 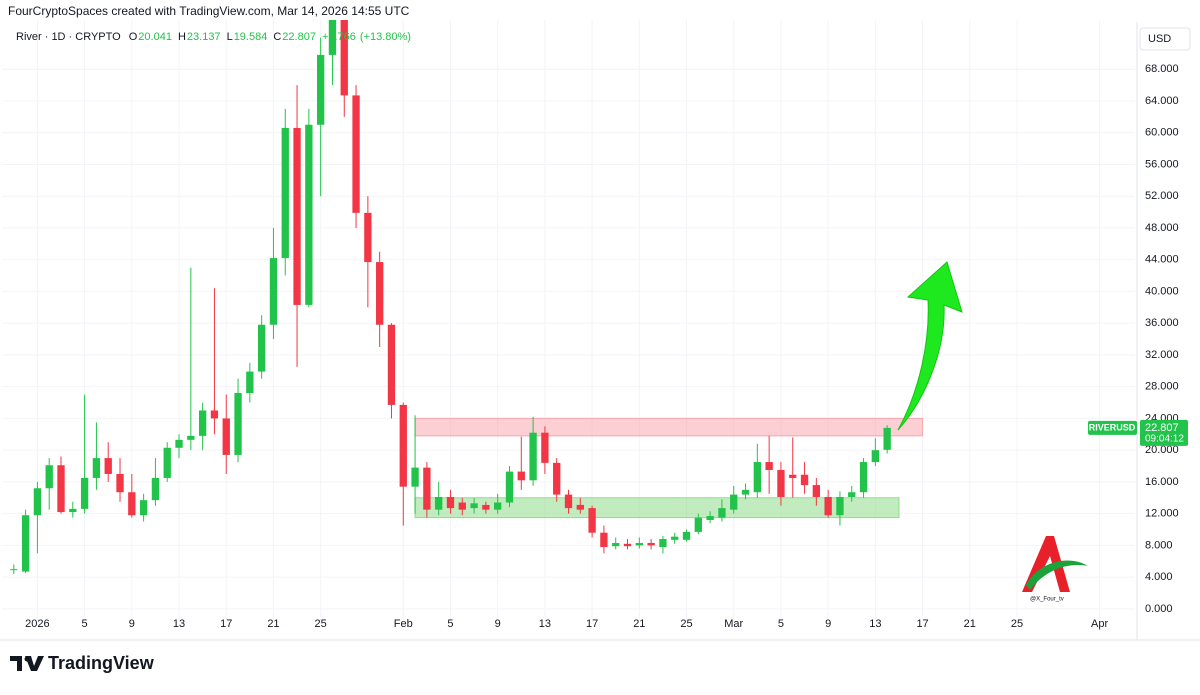 What do you see at coordinates (1162, 514) in the screenshot?
I see `y-tick-label: 12.000` at bounding box center [1162, 514].